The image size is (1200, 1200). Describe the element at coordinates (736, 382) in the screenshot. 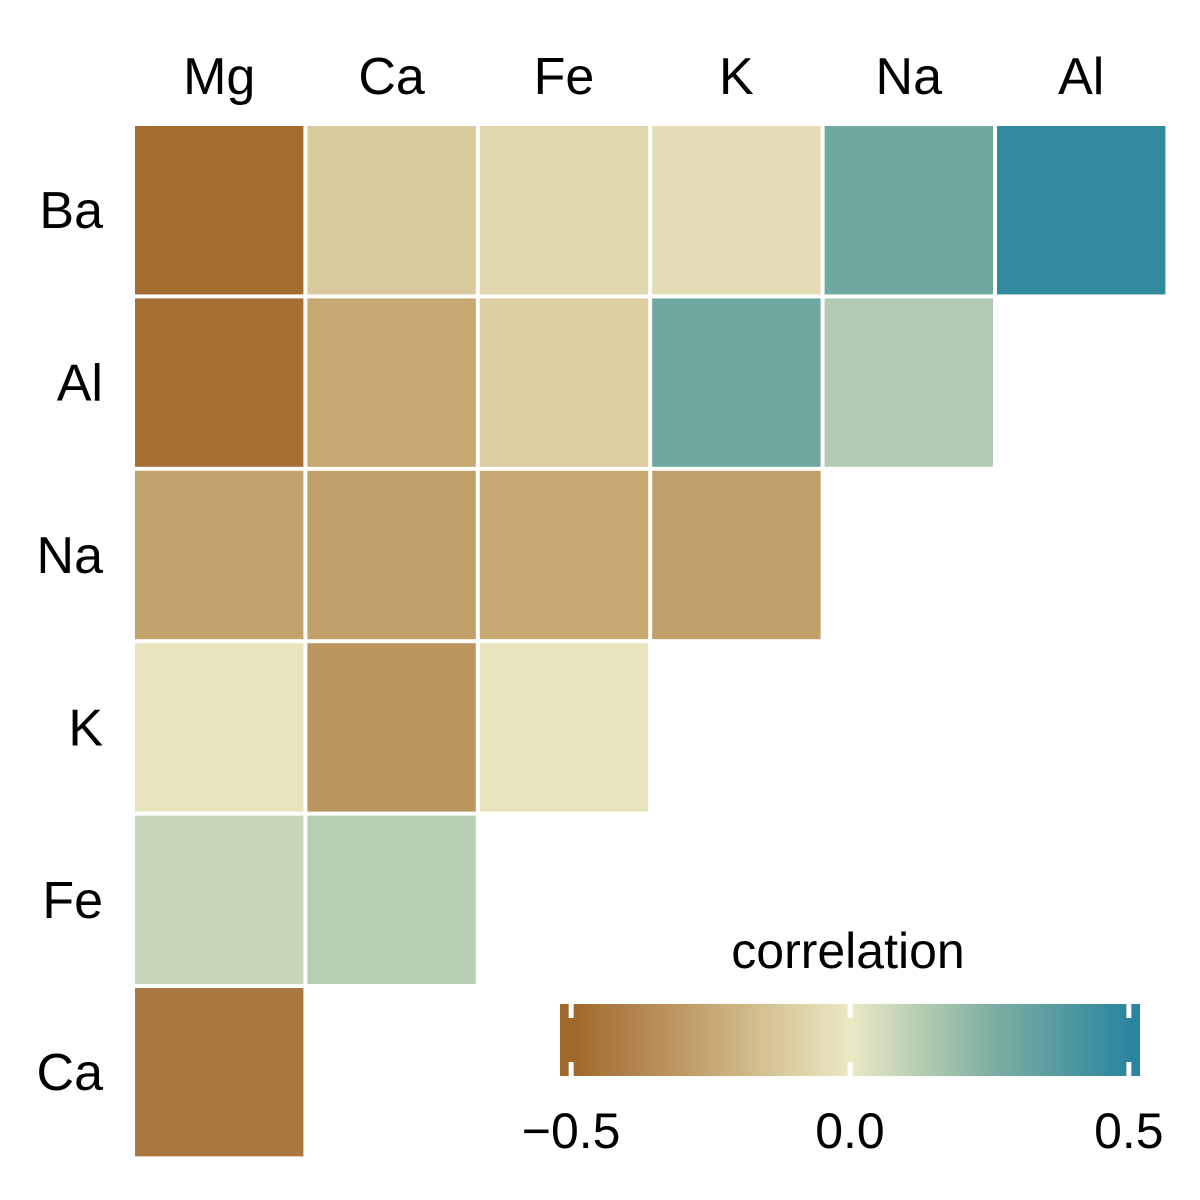

I see `heatmap-cell-al-k` at that location.